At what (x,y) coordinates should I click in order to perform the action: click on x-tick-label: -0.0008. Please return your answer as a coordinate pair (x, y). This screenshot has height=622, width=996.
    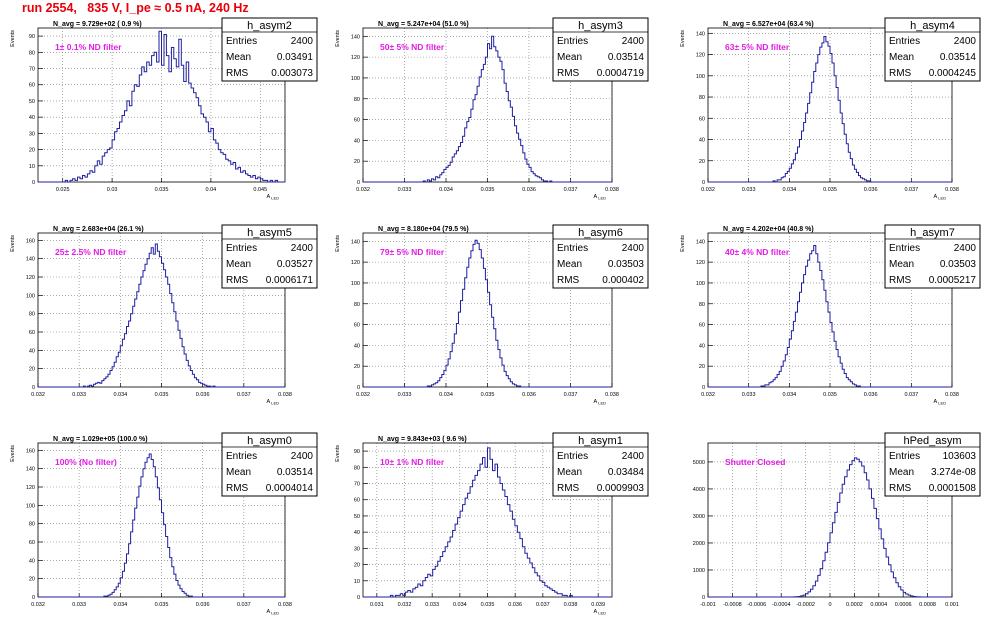
    Looking at the image, I should click on (732, 605).